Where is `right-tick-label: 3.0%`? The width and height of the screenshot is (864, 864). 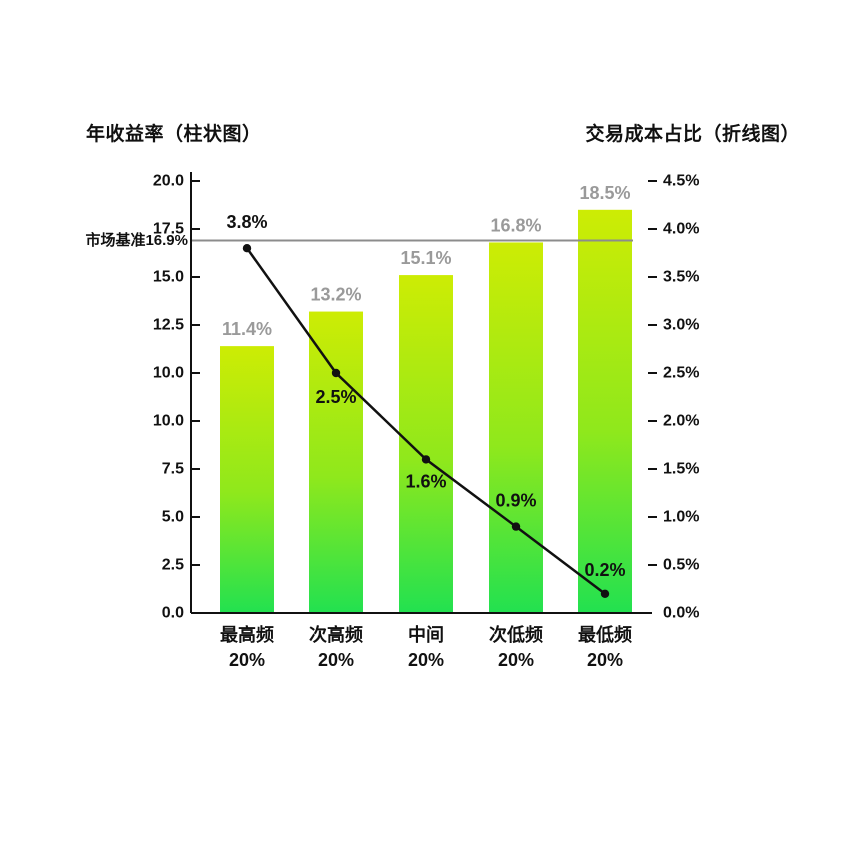 right-tick-label: 3.0% is located at coordinates (681, 325).